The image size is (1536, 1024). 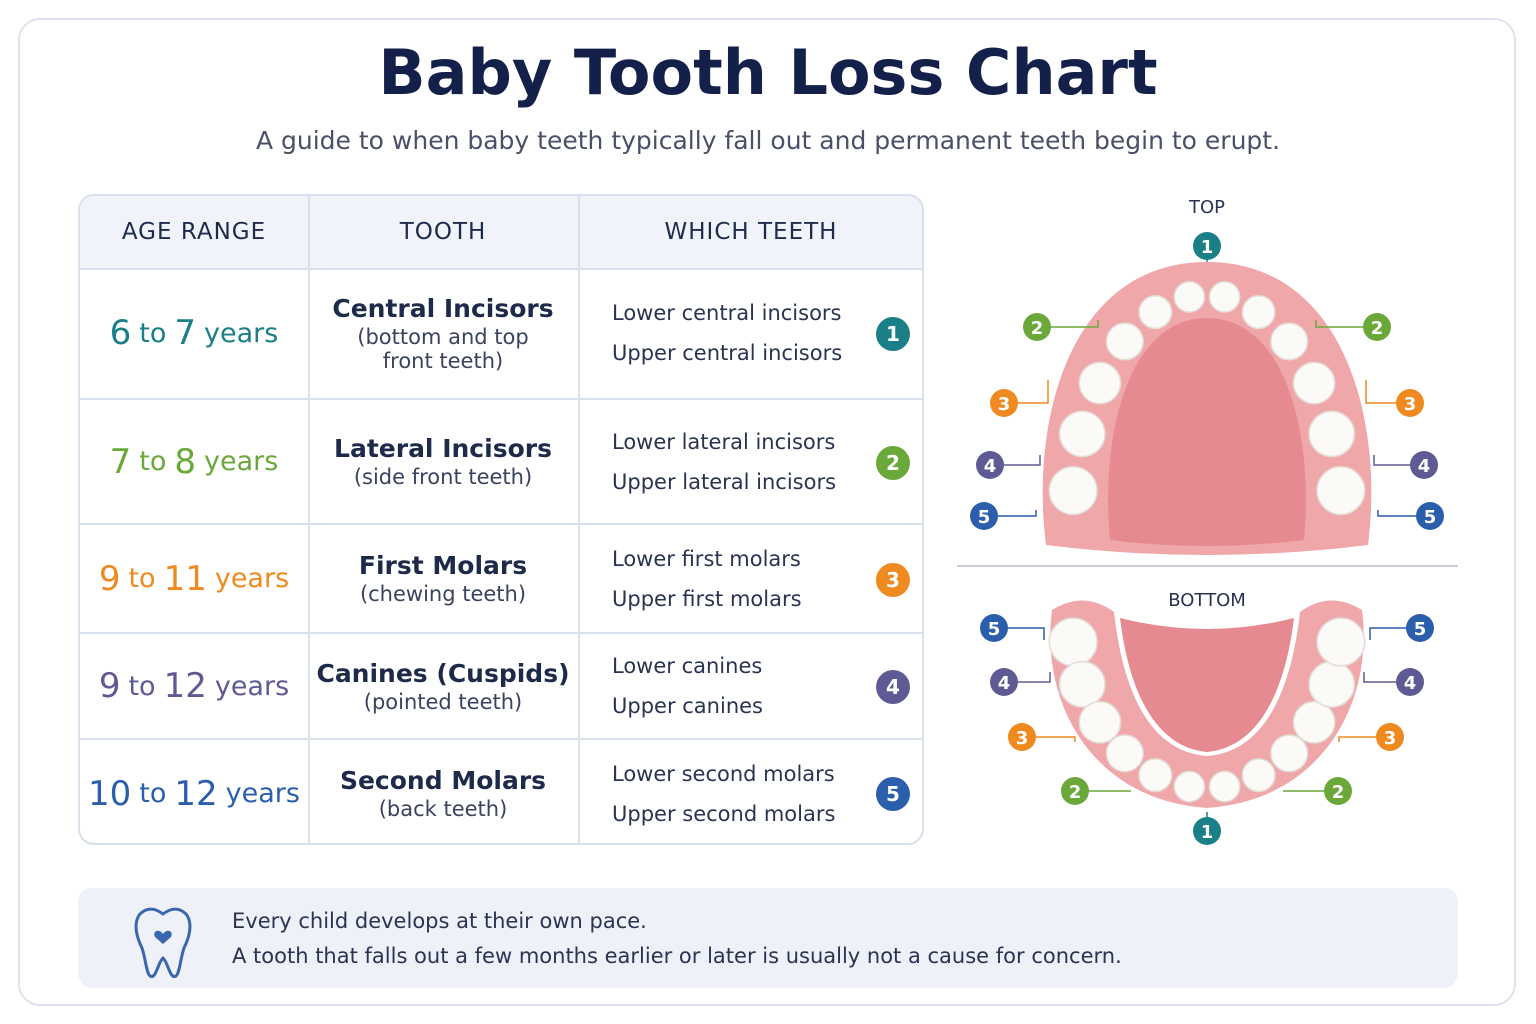 I want to click on tooth-name: Canines (Cuspids), so click(x=443, y=673).